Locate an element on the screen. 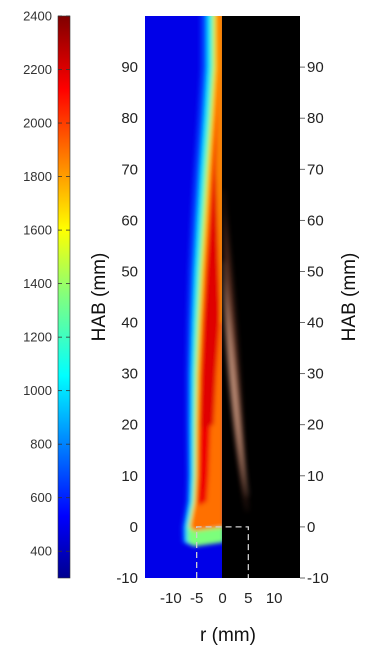 This screenshot has width=366, height=653. y-tick-label-left: 30 is located at coordinates (129, 374).